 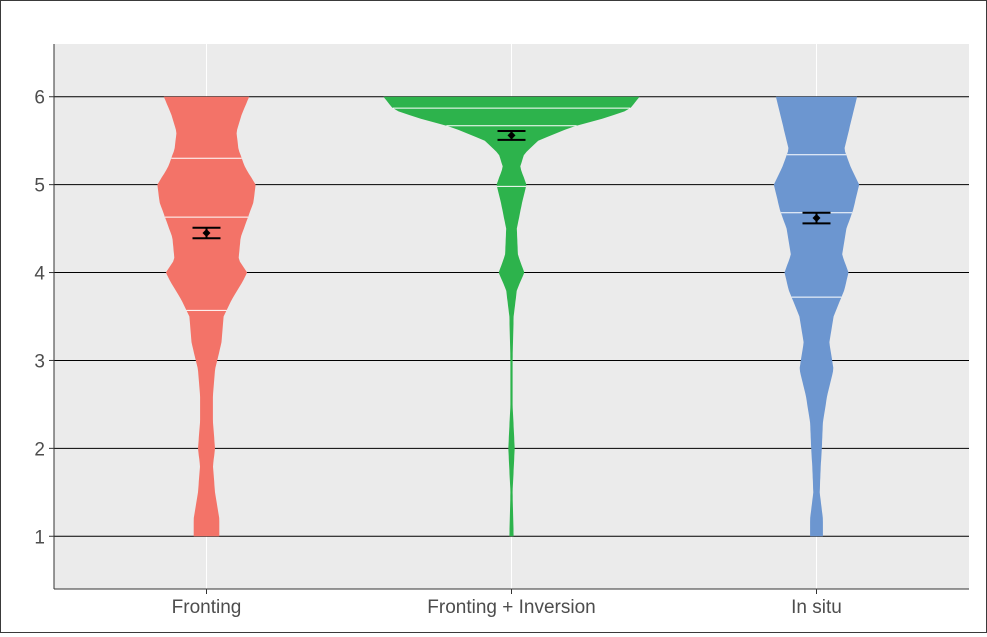 I want to click on y-tick-label: 2, so click(x=39, y=449).